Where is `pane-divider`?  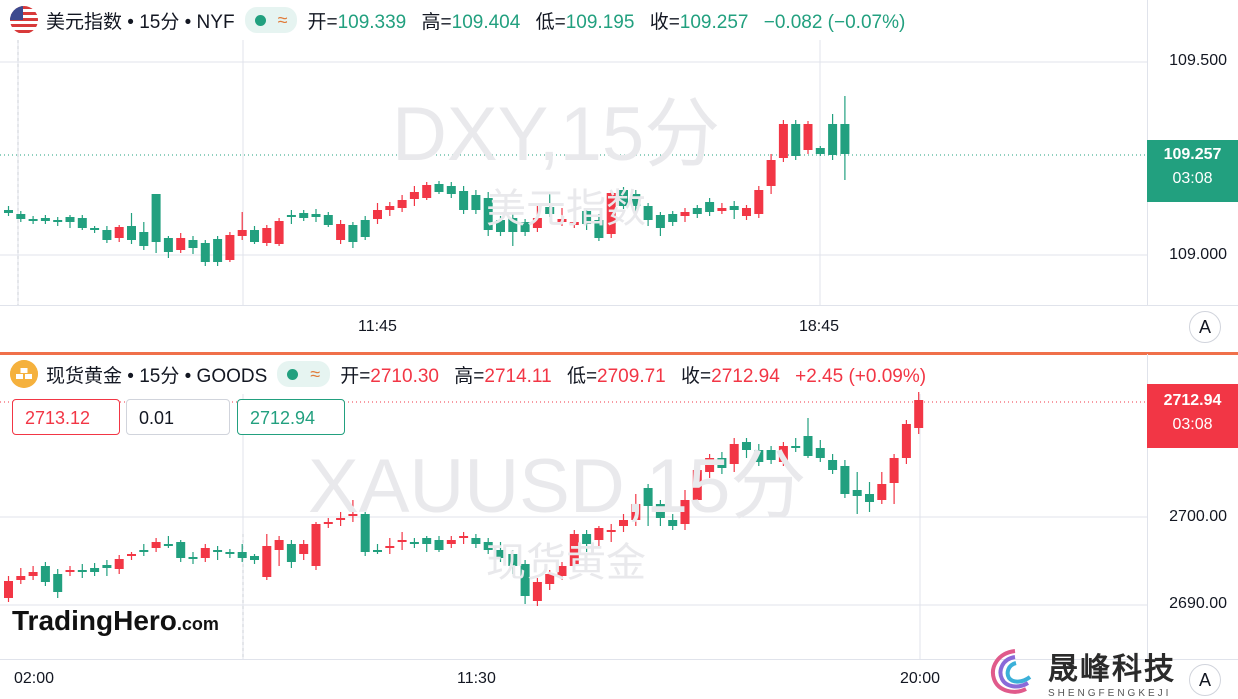 pane-divider is located at coordinates (619, 353).